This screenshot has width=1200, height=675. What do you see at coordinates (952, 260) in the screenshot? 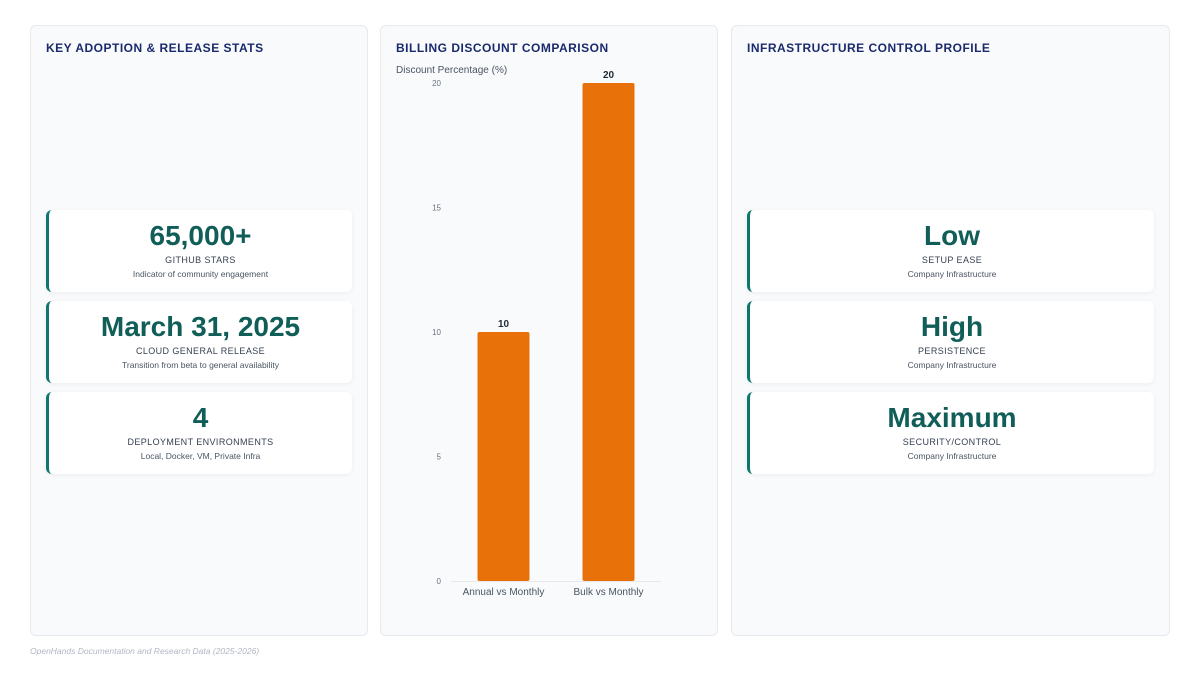
I see `profile-label: SETUP EASE` at bounding box center [952, 260].